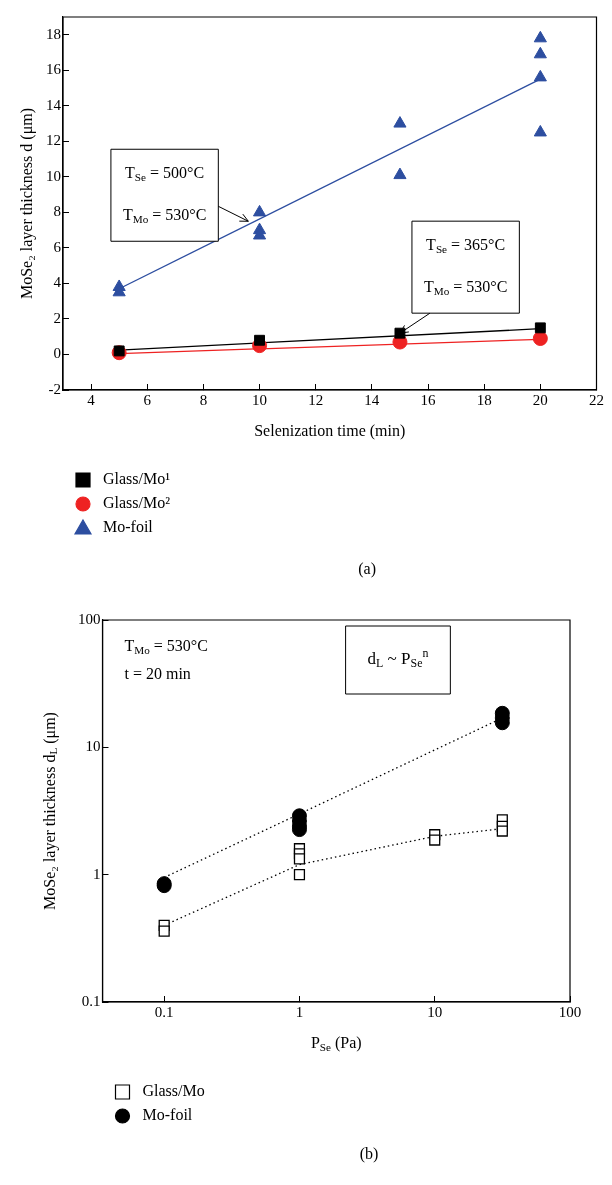 The image size is (612, 1185). What do you see at coordinates (203, 399) in the screenshot?
I see `x-tick-label: 8` at bounding box center [203, 399].